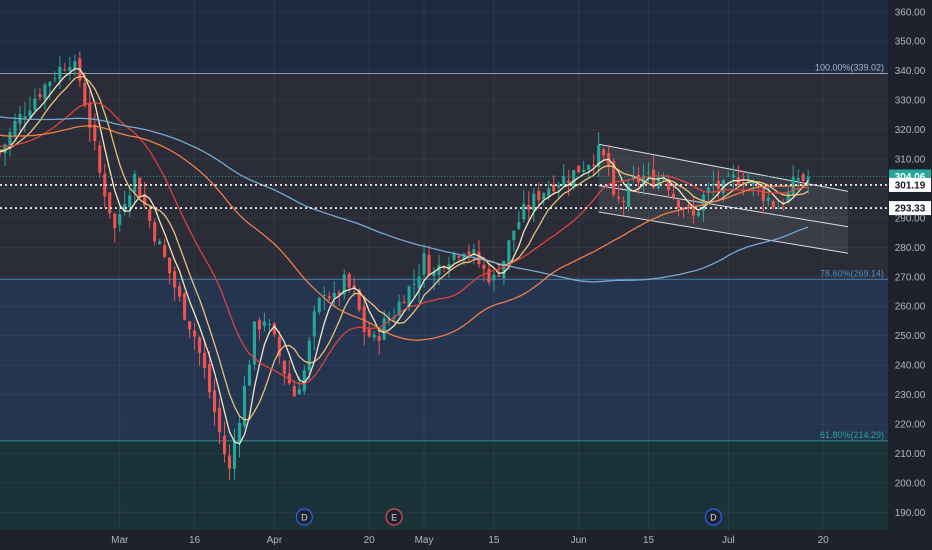 Image resolution: width=932 pixels, height=550 pixels. I want to click on price-tick-label: 330.00, so click(910, 101).